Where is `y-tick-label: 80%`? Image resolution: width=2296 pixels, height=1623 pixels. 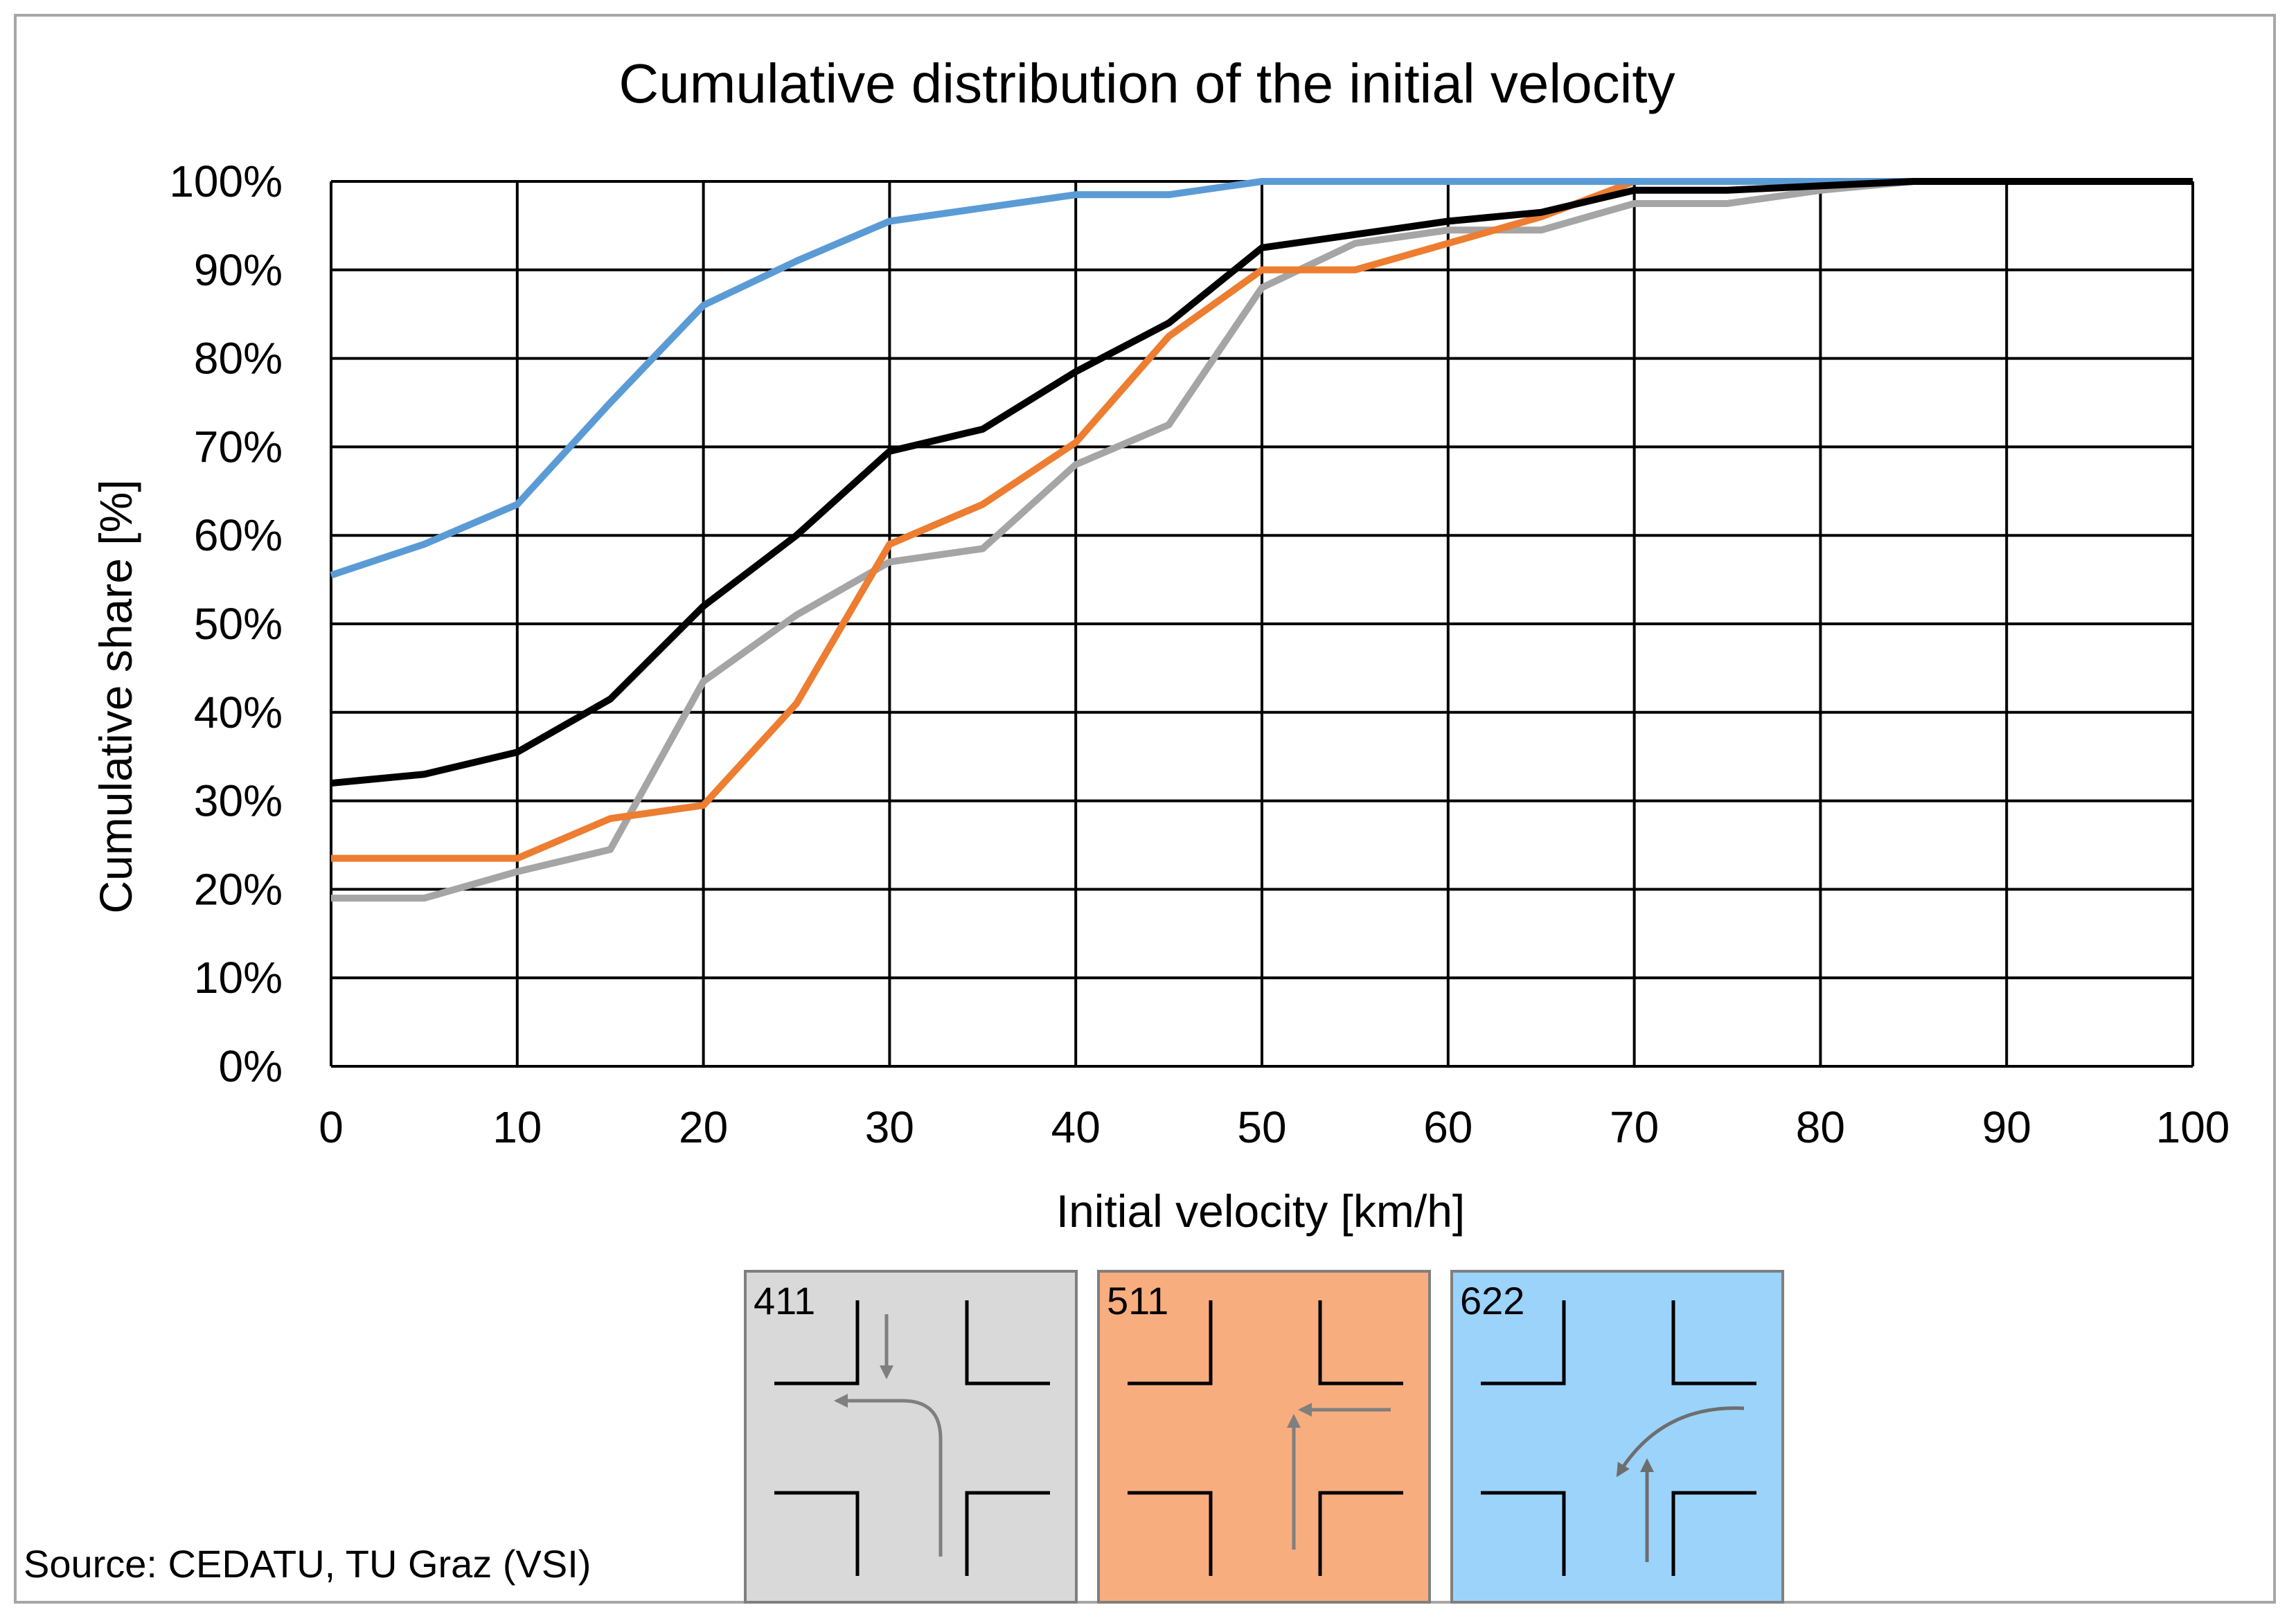 y-tick-label: 80% is located at coordinates (238, 359).